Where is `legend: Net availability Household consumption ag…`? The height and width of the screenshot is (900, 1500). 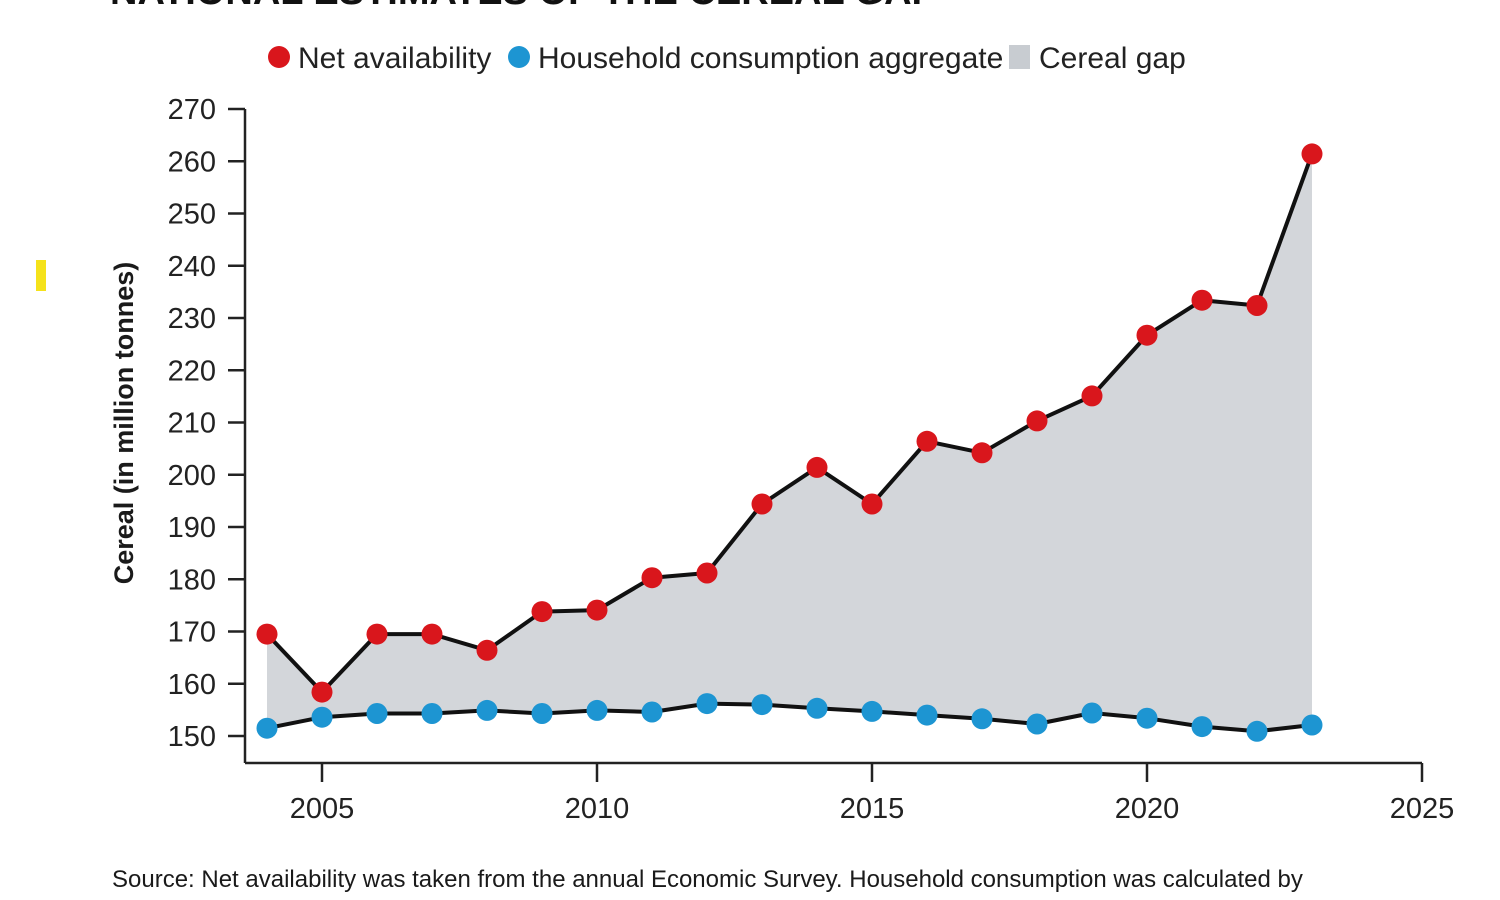 legend: Net availability Household consumption ag… is located at coordinates (727, 58).